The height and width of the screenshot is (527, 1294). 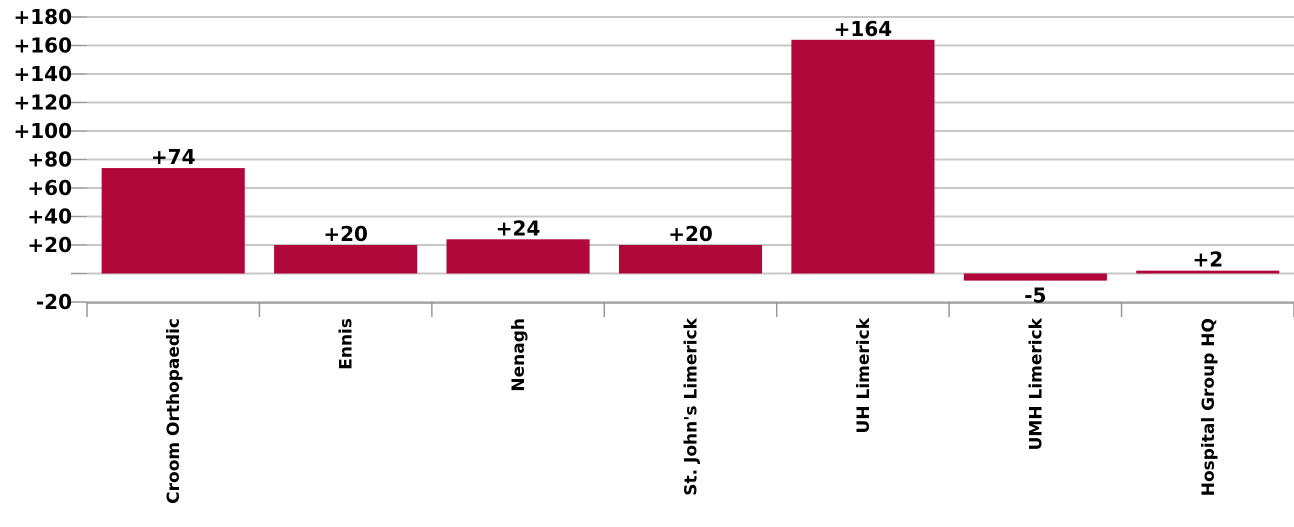 I want to click on x-category-label: UMH Limerick, so click(x=1036, y=383).